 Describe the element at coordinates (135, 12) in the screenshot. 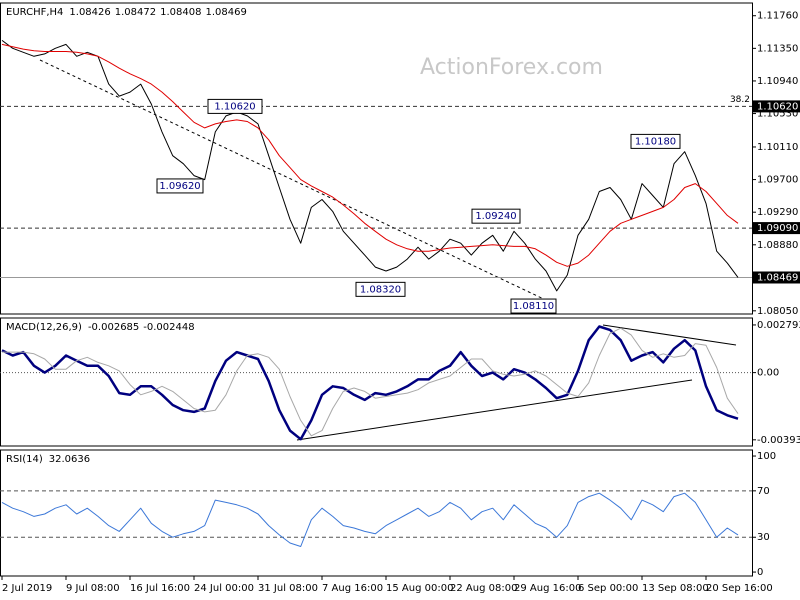

I see `header-value: 1.08472` at that location.